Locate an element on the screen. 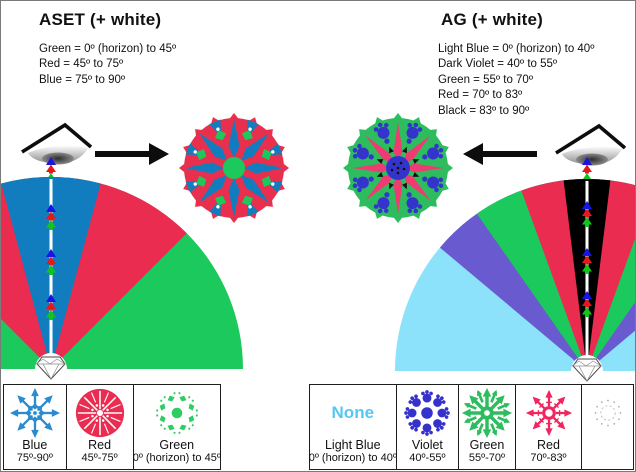  ag-legend-line-green: Green = 55º to 70º is located at coordinates (486, 79).